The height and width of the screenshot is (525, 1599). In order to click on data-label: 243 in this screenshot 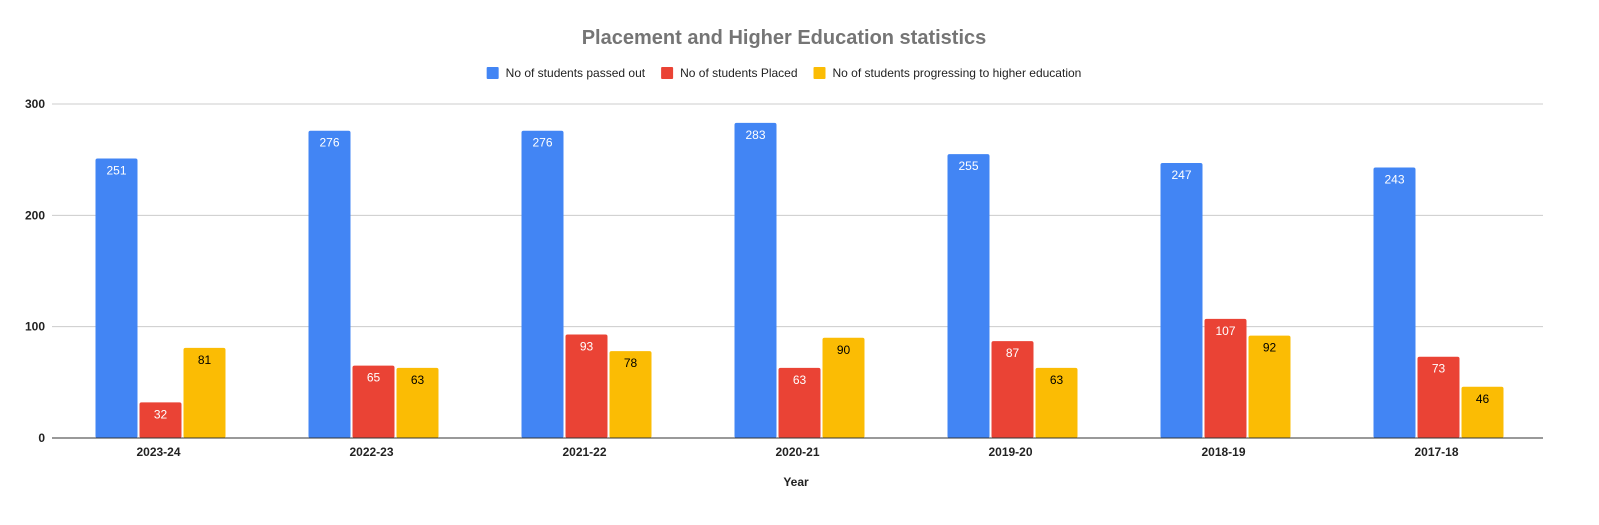, I will do `click(1394, 179)`.